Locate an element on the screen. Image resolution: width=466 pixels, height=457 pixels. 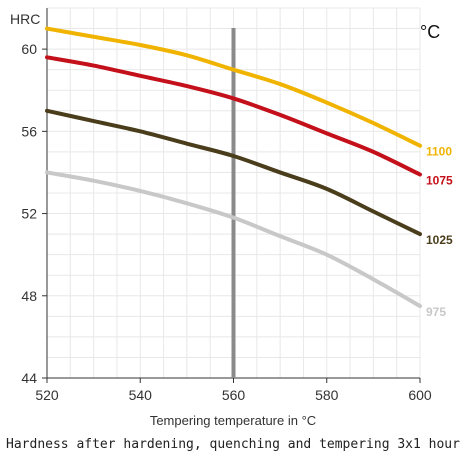
x-tick-label: 520 is located at coordinates (47, 395).